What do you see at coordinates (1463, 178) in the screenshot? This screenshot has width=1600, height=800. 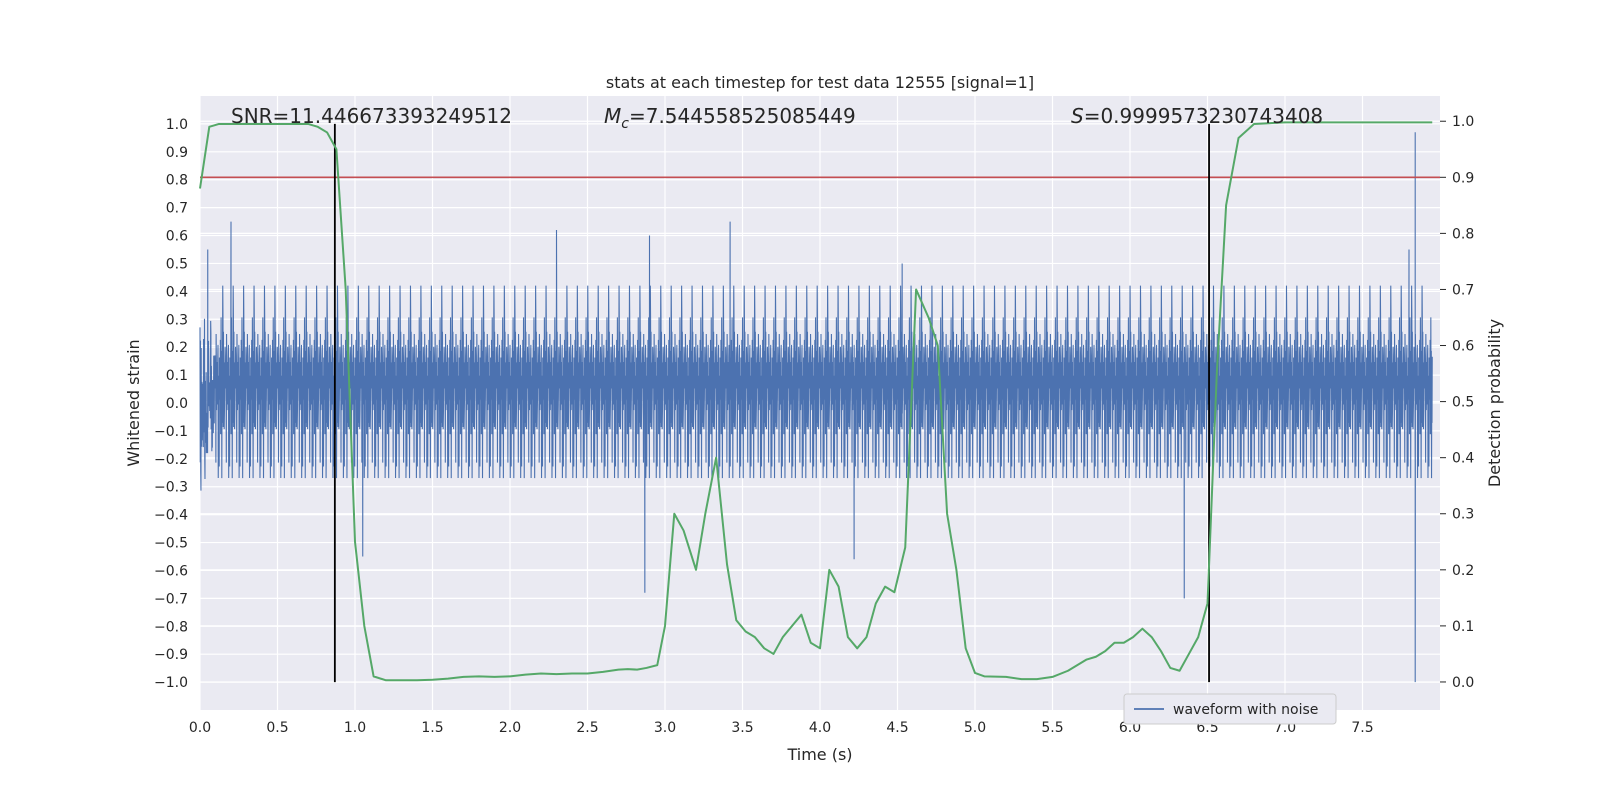 I see `y-right-tick-label: 0.9` at bounding box center [1463, 178].